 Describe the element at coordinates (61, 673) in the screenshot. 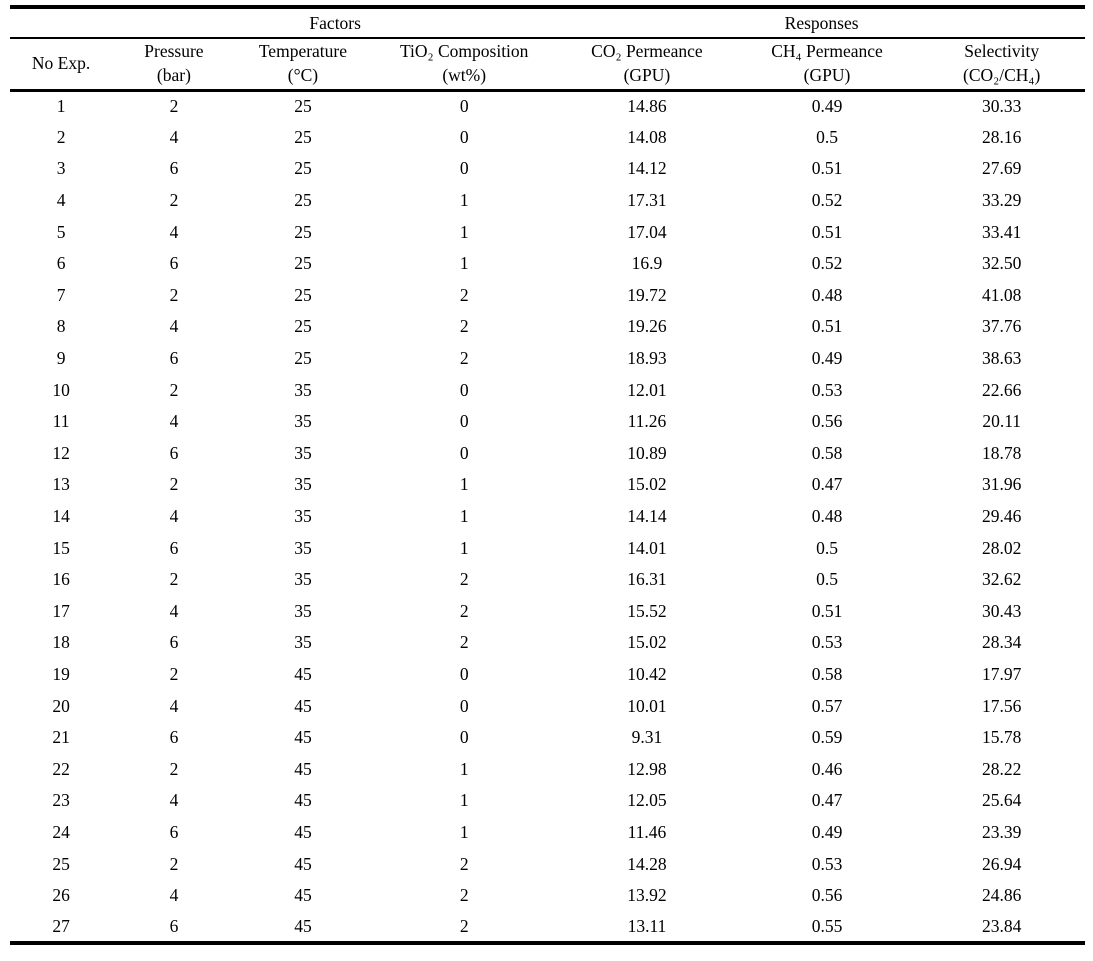

I see `table-cell: 19` at that location.